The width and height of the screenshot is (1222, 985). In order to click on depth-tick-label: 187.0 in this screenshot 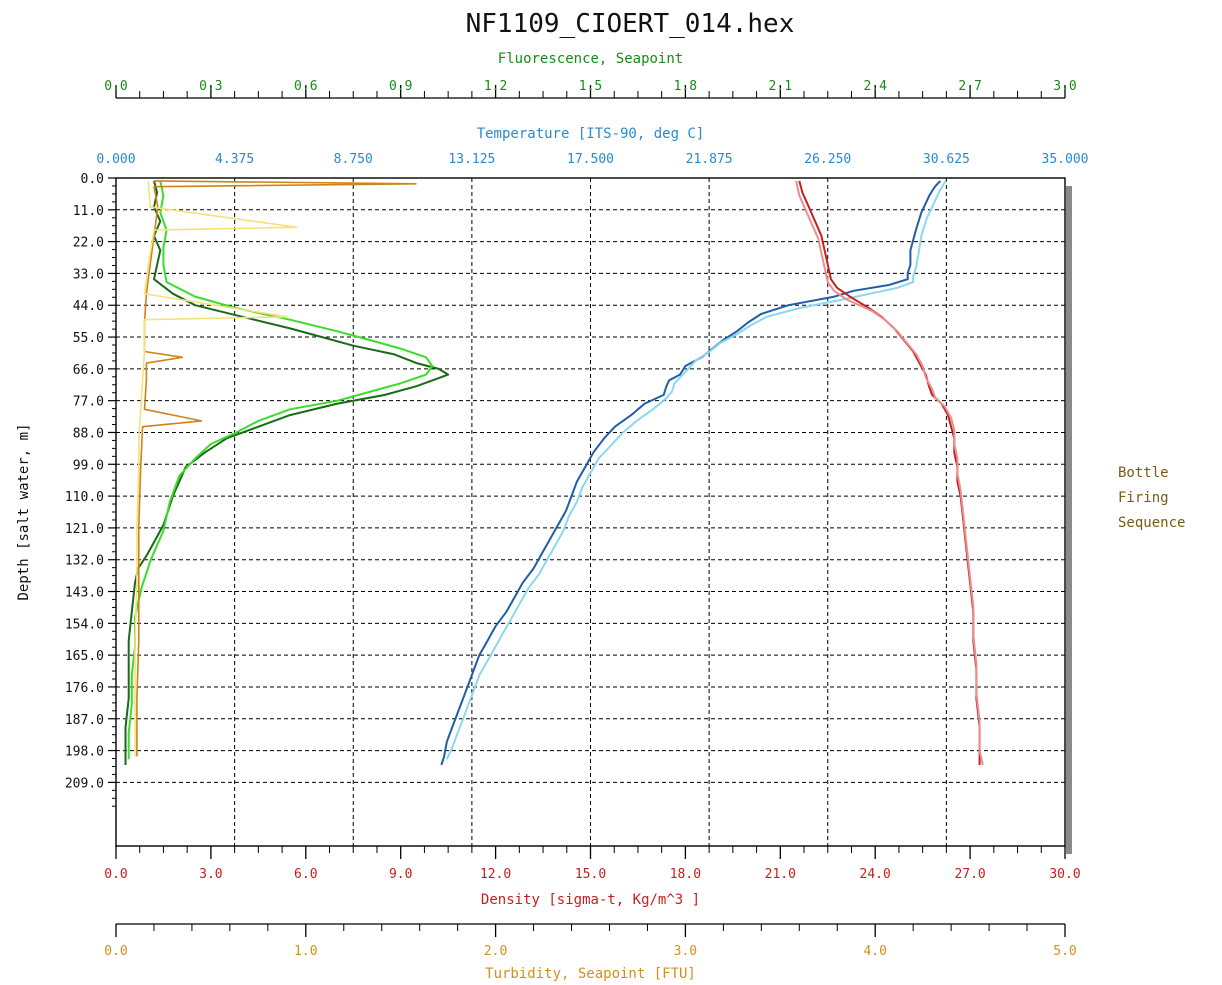, I will do `click(84, 720)`.